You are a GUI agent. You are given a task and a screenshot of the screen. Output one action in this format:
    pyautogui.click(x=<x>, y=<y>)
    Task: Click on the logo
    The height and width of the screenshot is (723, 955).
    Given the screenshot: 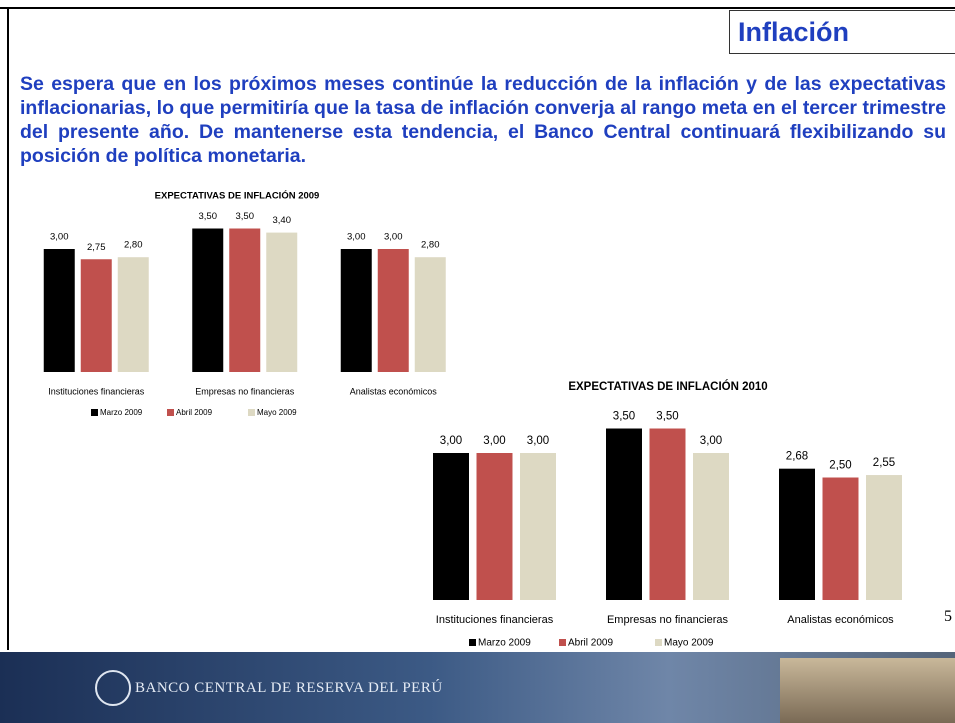 What is the action you would take?
    pyautogui.click(x=113, y=688)
    